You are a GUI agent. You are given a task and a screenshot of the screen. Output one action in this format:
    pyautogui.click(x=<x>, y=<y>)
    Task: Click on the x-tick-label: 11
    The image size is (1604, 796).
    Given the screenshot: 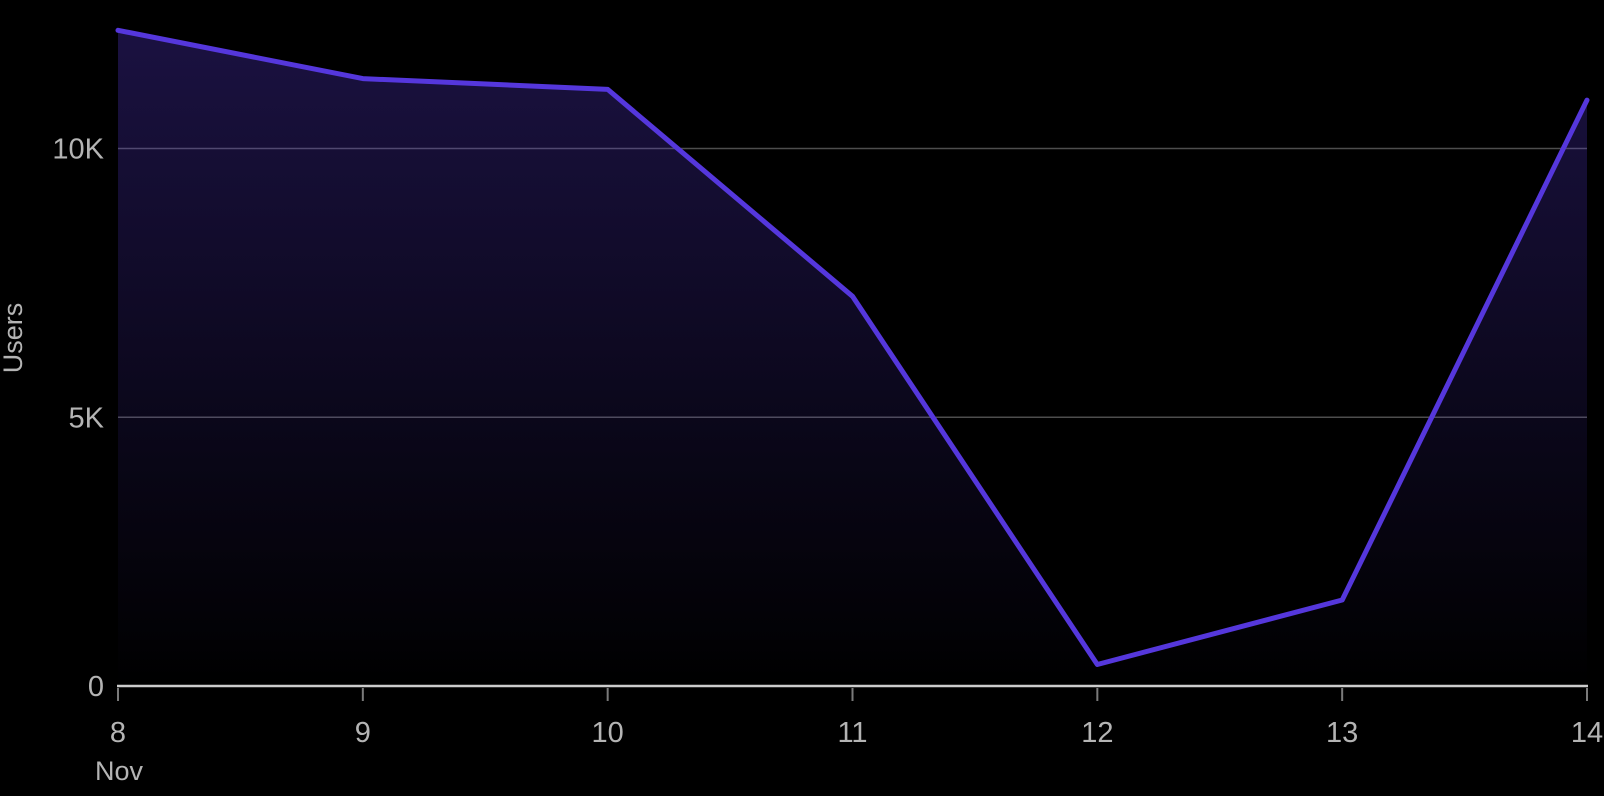 What is the action you would take?
    pyautogui.click(x=852, y=733)
    